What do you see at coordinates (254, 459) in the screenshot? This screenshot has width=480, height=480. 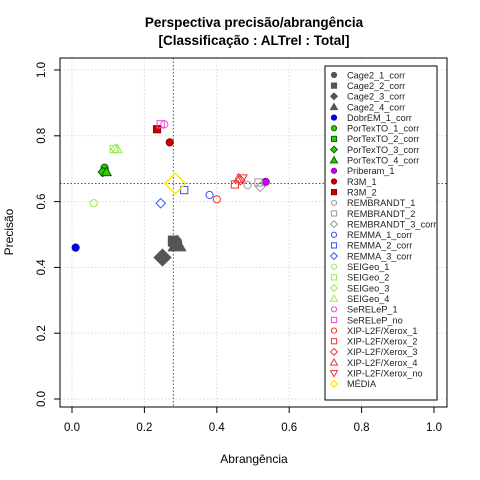 I see `x-axis-label: Abrangência` at bounding box center [254, 459].